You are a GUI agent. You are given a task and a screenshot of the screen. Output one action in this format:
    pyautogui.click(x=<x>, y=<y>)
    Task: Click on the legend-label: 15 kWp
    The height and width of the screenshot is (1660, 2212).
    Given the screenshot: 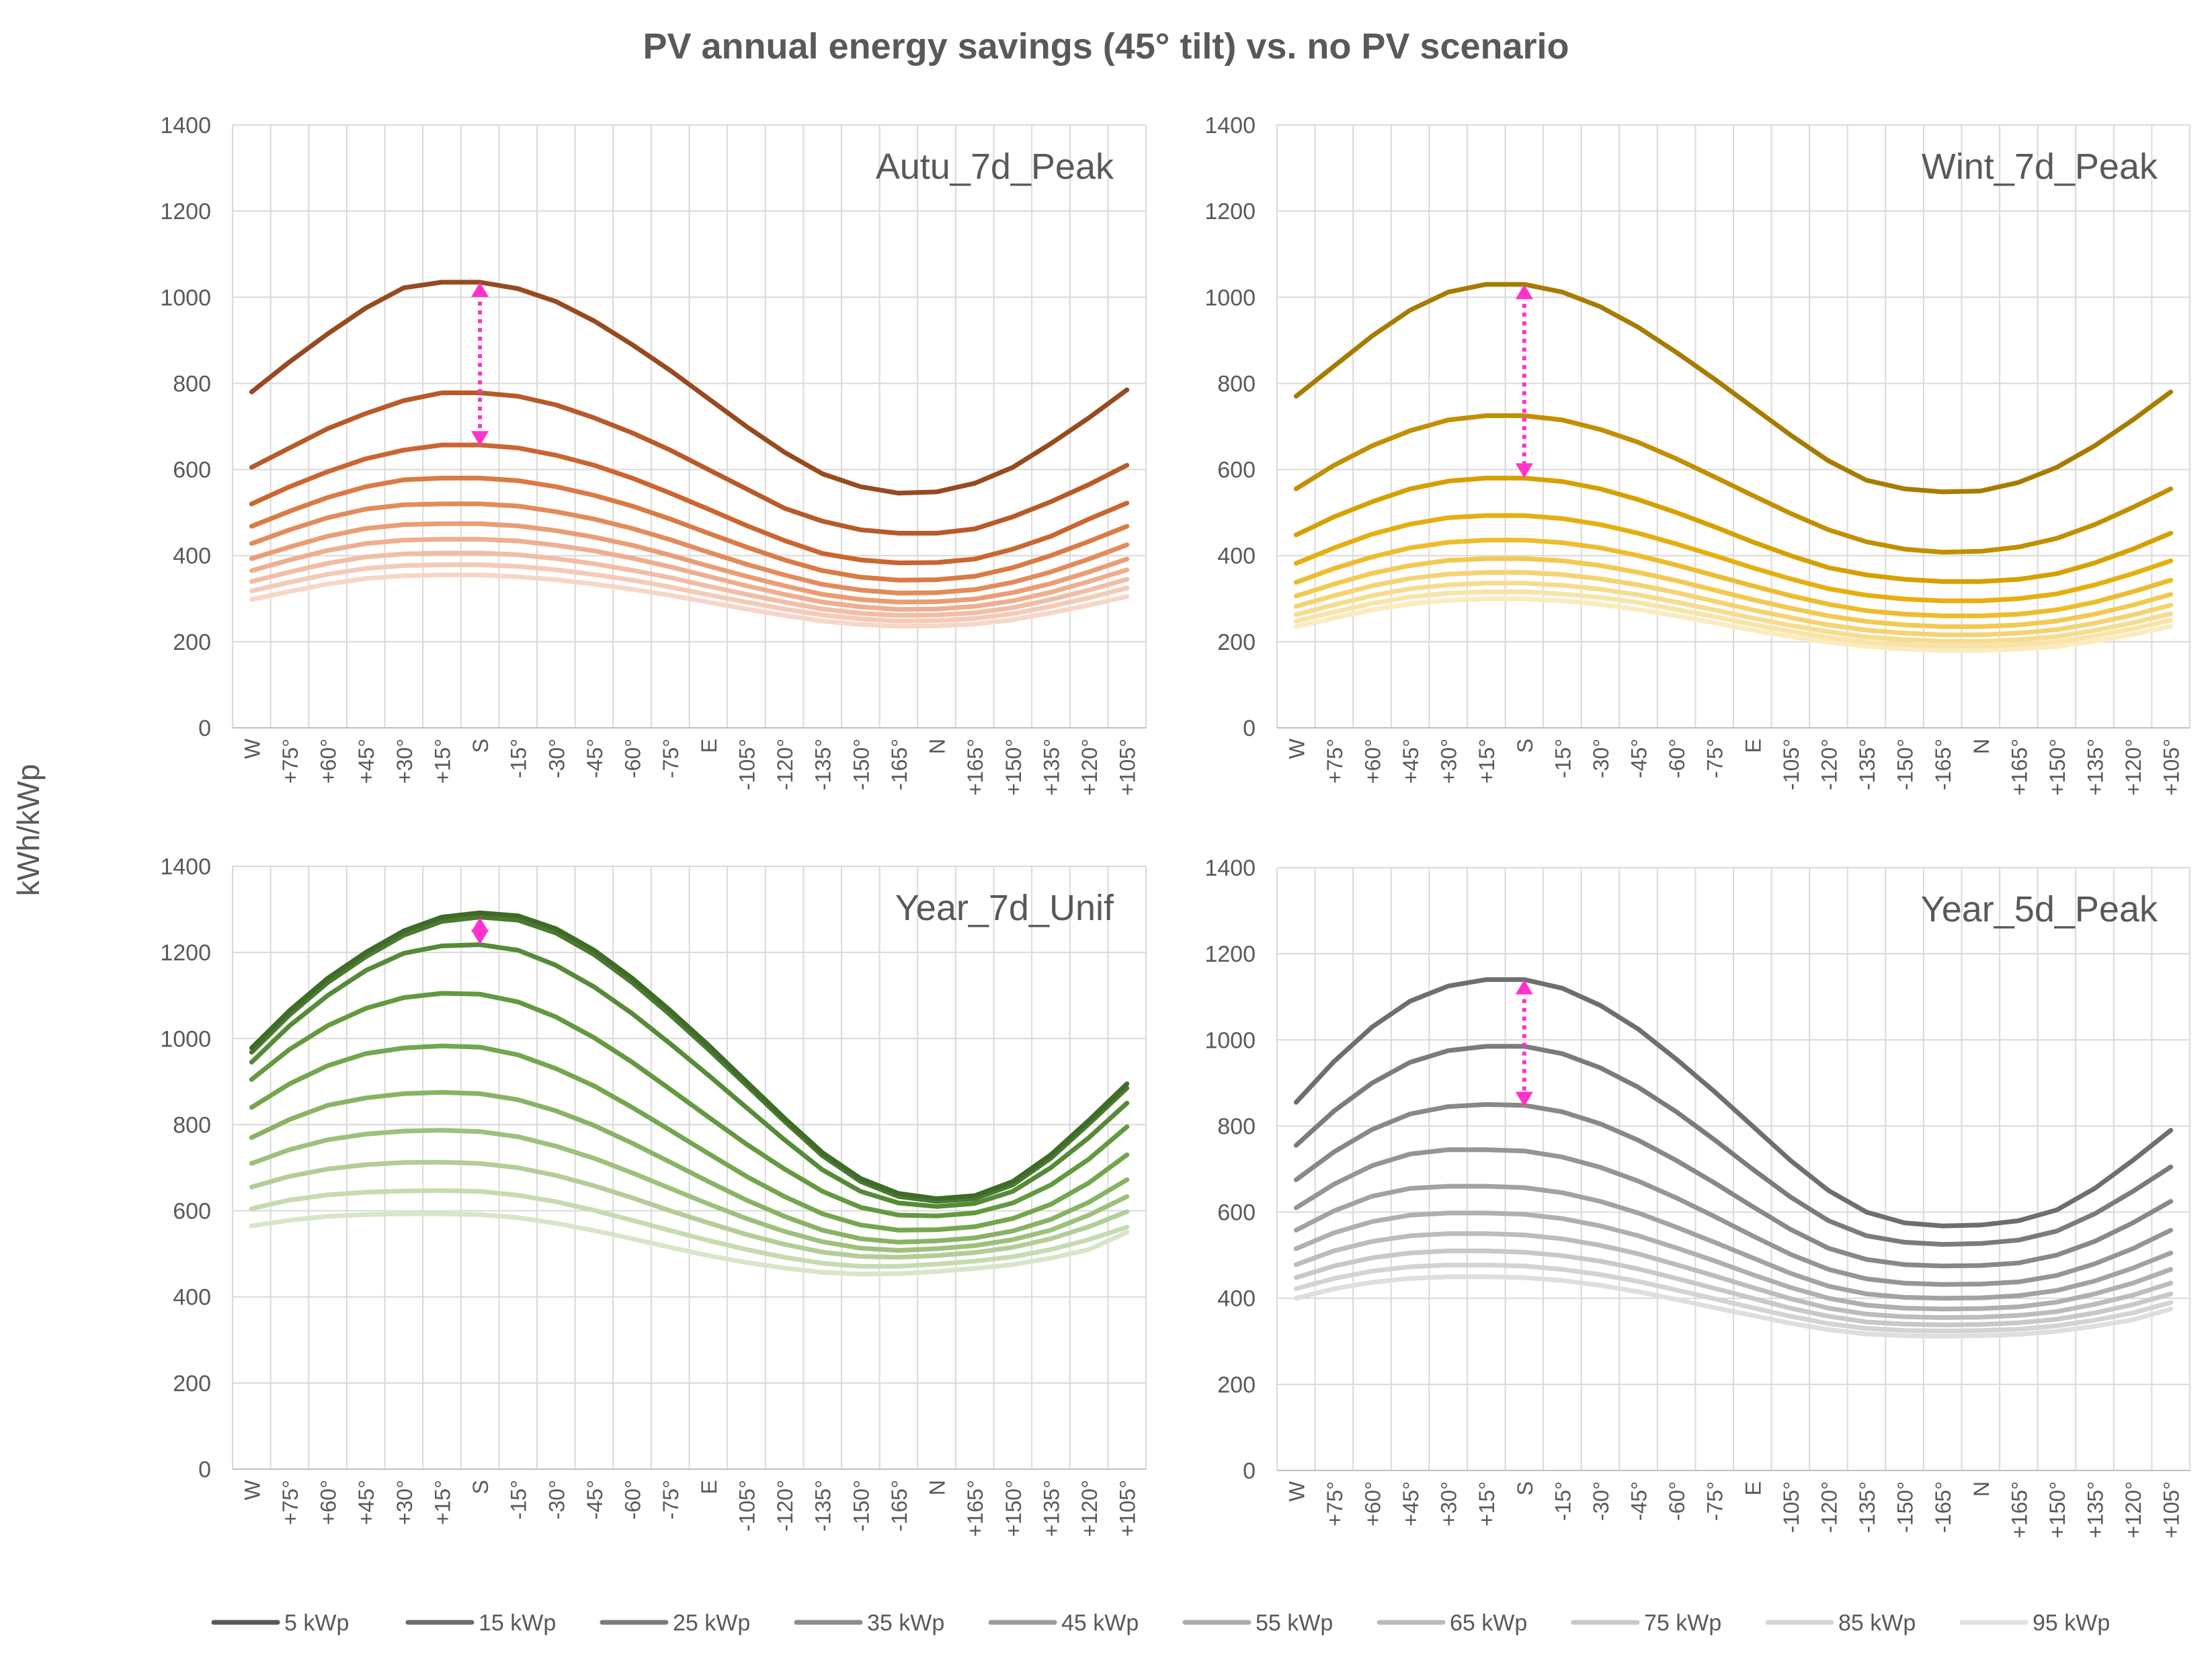 What is the action you would take?
    pyautogui.click(x=517, y=1623)
    